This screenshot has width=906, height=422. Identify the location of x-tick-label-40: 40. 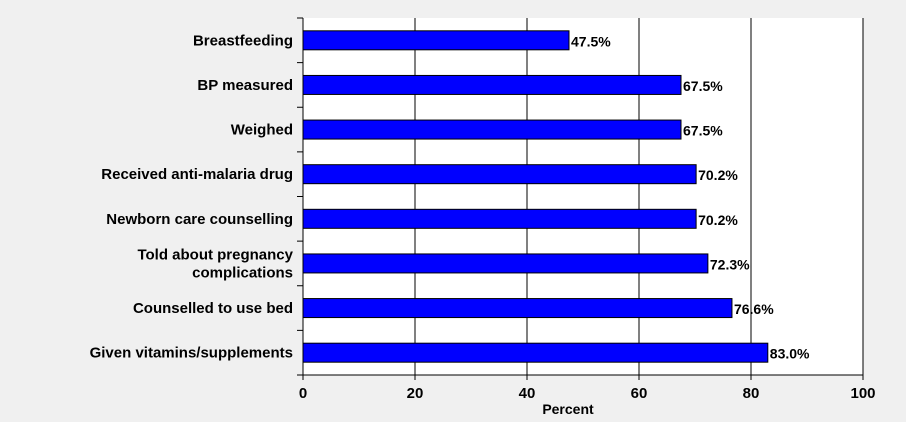
(527, 393).